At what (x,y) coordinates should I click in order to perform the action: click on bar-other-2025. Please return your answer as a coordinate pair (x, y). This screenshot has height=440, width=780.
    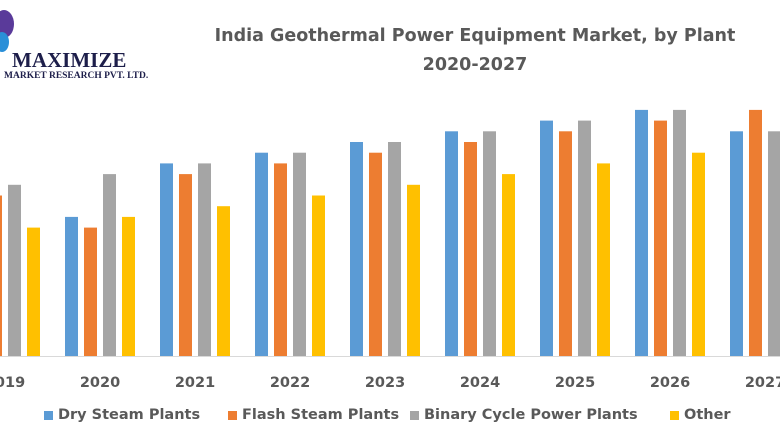
    Looking at the image, I should click on (603, 259).